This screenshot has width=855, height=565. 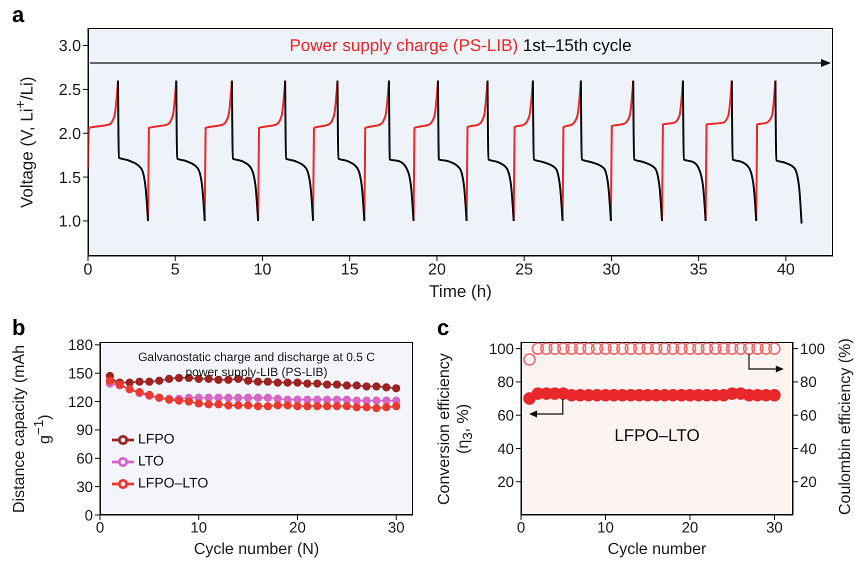 I want to click on y-tick-label: 180, so click(x=80, y=345).